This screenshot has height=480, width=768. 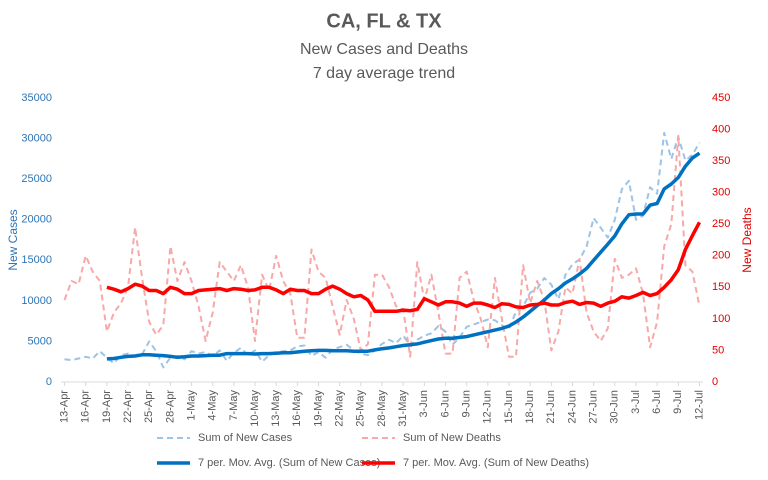 What do you see at coordinates (488, 407) in the screenshot?
I see `x-tick-label: 12-Jun` at bounding box center [488, 407].